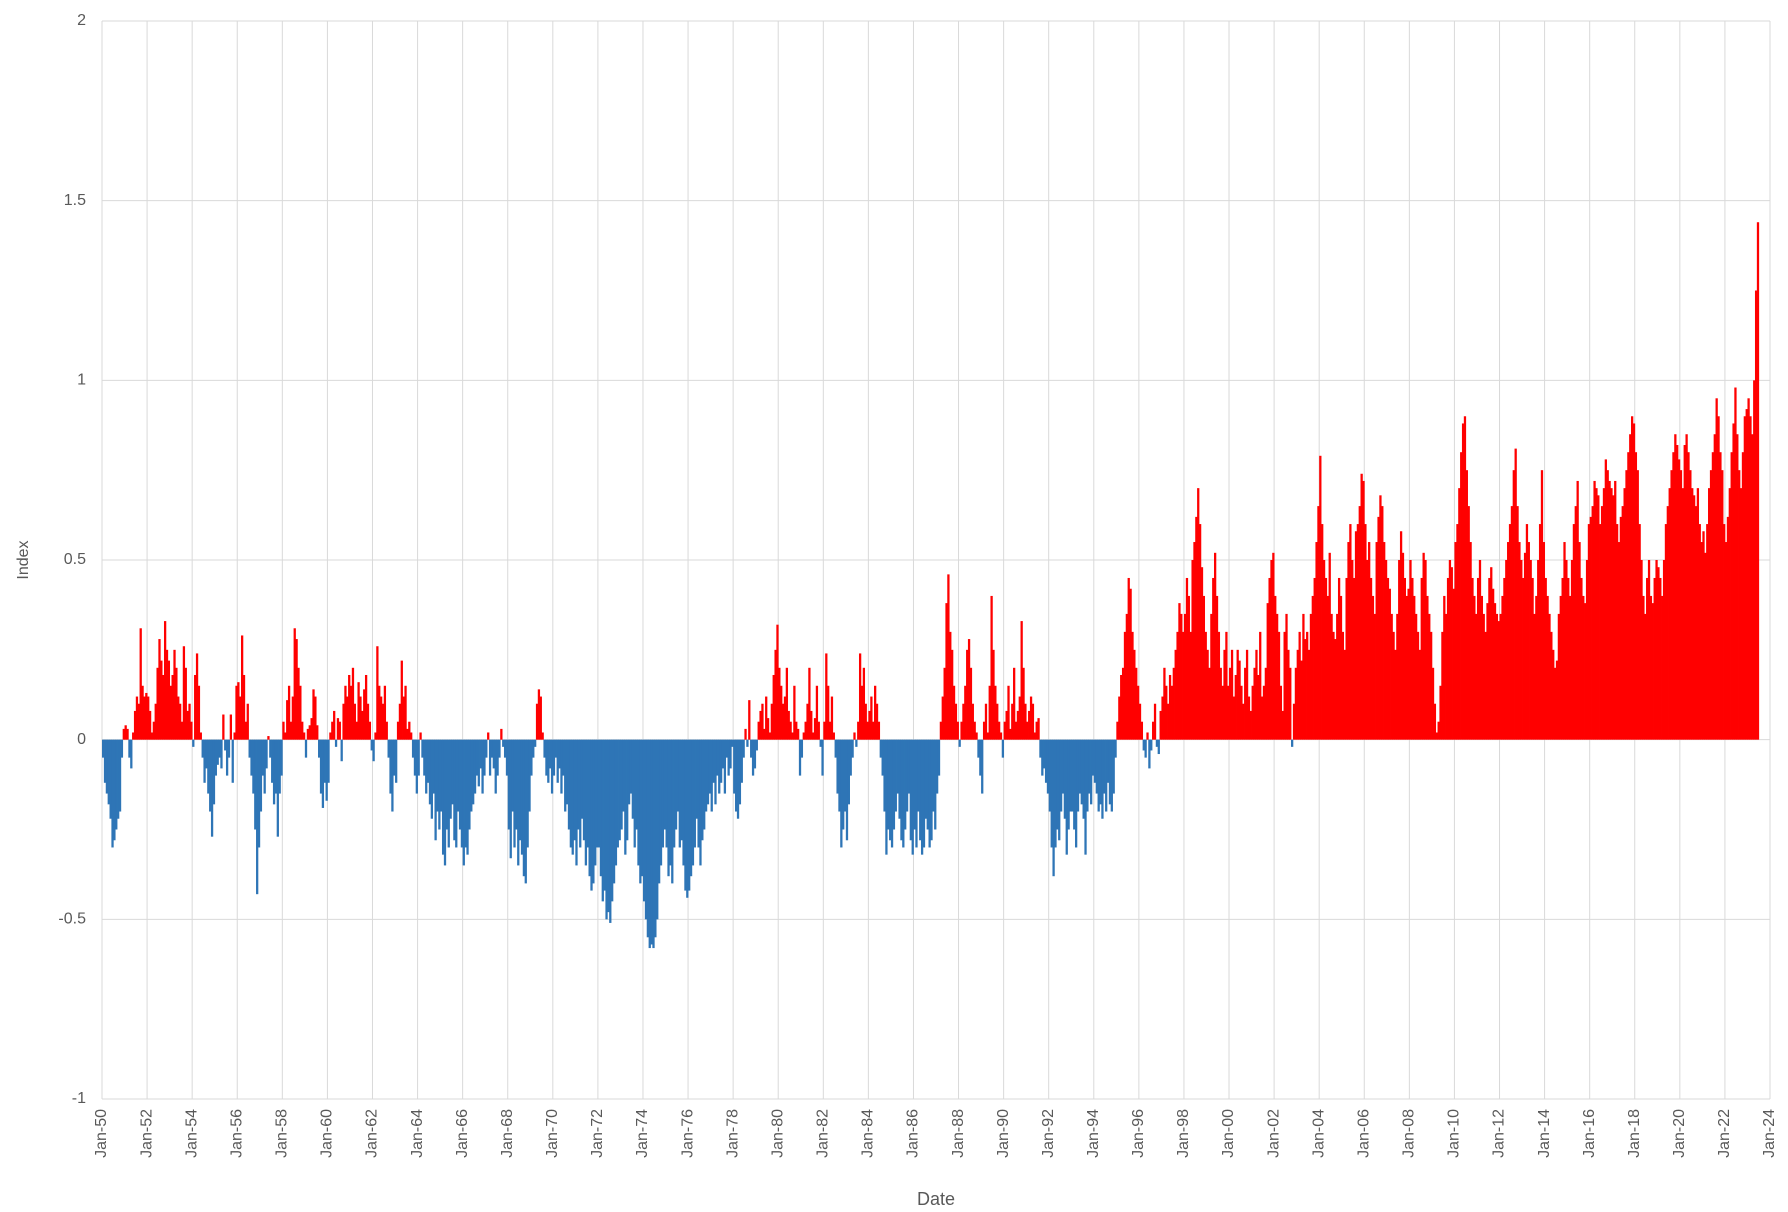  What do you see at coordinates (936, 1199) in the screenshot?
I see `x-axis-label: Date` at bounding box center [936, 1199].